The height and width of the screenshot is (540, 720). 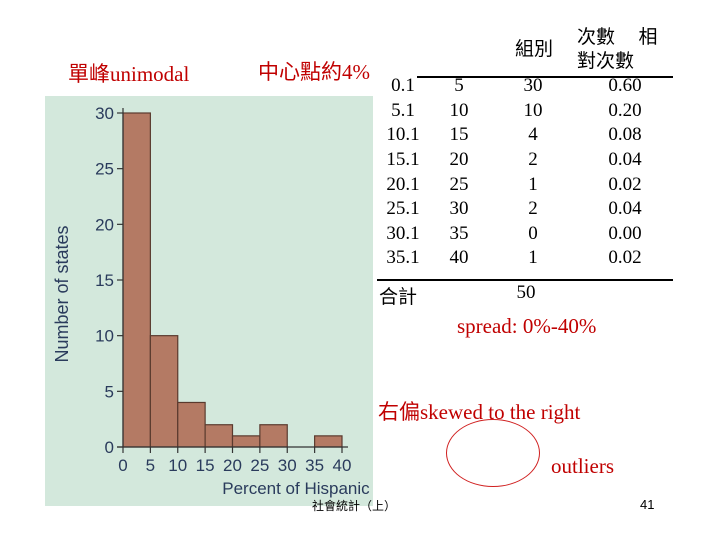 I want to click on x-tick-label: 25, so click(x=259, y=465).